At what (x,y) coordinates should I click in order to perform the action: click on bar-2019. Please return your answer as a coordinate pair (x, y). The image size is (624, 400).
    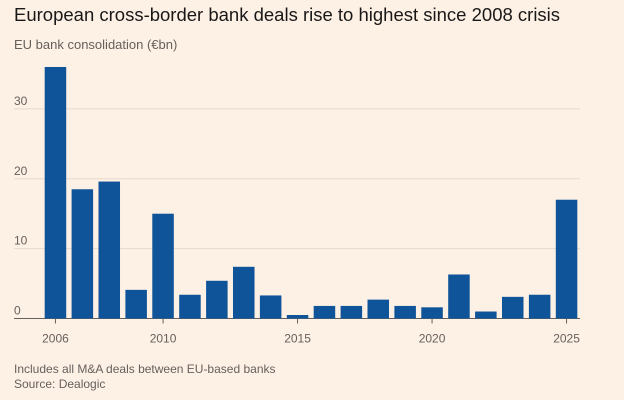
    Looking at the image, I should click on (405, 312).